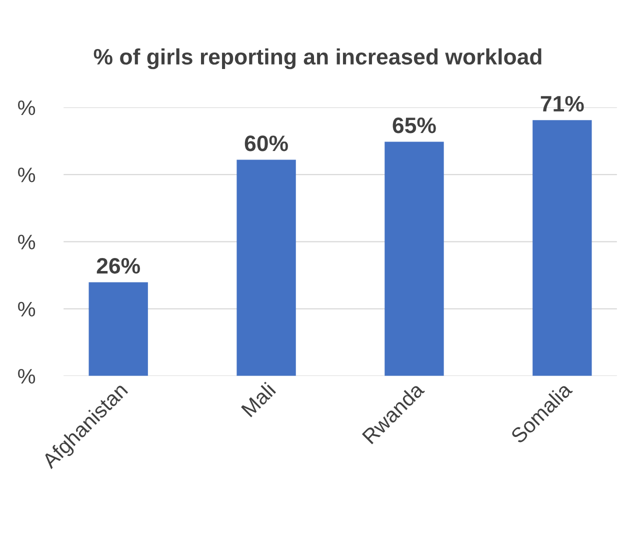 Image resolution: width=636 pixels, height=537 pixels. I want to click on data-label: 71%, so click(562, 104).